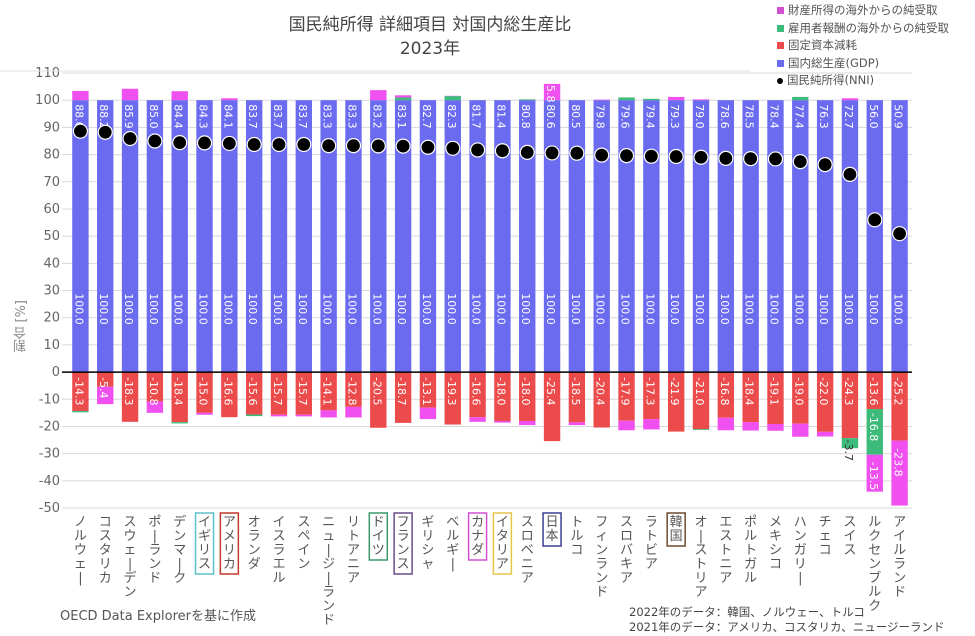  What do you see at coordinates (552, 536) in the screenshot?
I see `x-tick-char: 本` at bounding box center [552, 536].